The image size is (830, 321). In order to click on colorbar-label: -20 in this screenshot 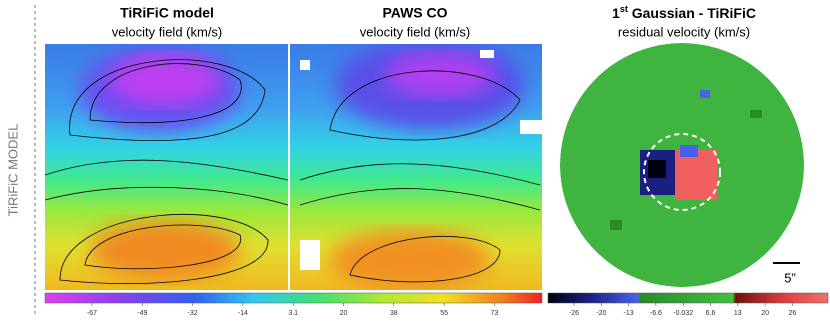, I will do `click(601, 313)`.